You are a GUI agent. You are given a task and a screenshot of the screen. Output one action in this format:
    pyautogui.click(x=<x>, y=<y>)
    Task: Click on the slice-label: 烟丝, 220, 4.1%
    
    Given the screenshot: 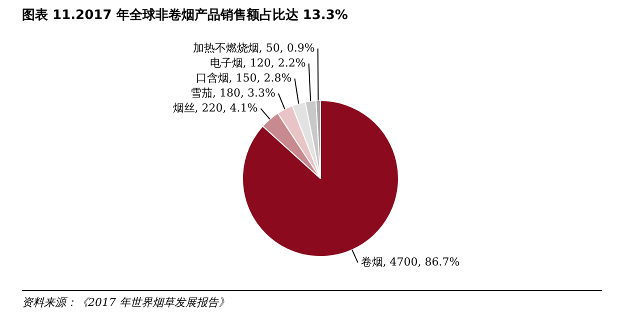 What is the action you would take?
    pyautogui.click(x=215, y=107)
    